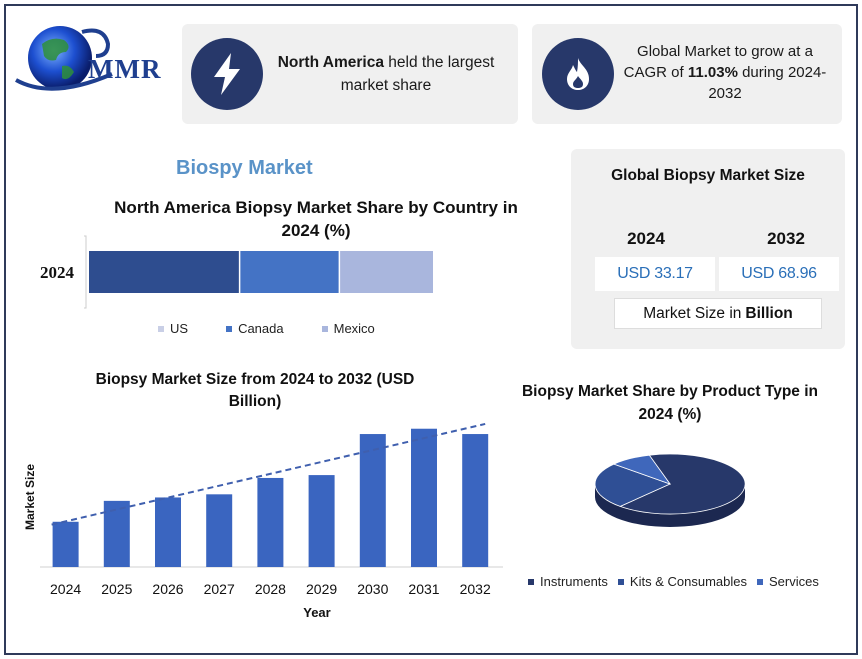 This screenshot has height=659, width=862. Describe the element at coordinates (423, 589) in the screenshot. I see `x-tick-2031: 2031` at that location.